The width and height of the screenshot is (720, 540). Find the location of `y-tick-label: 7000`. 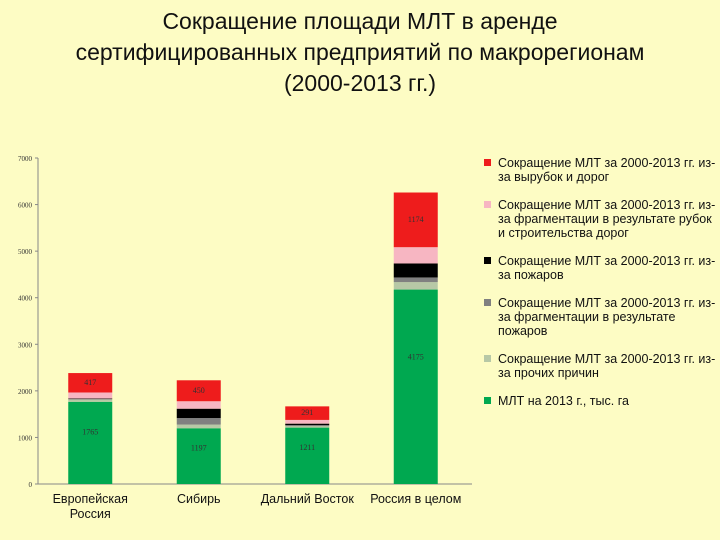

y-tick-label: 7000 is located at coordinates (25, 159).